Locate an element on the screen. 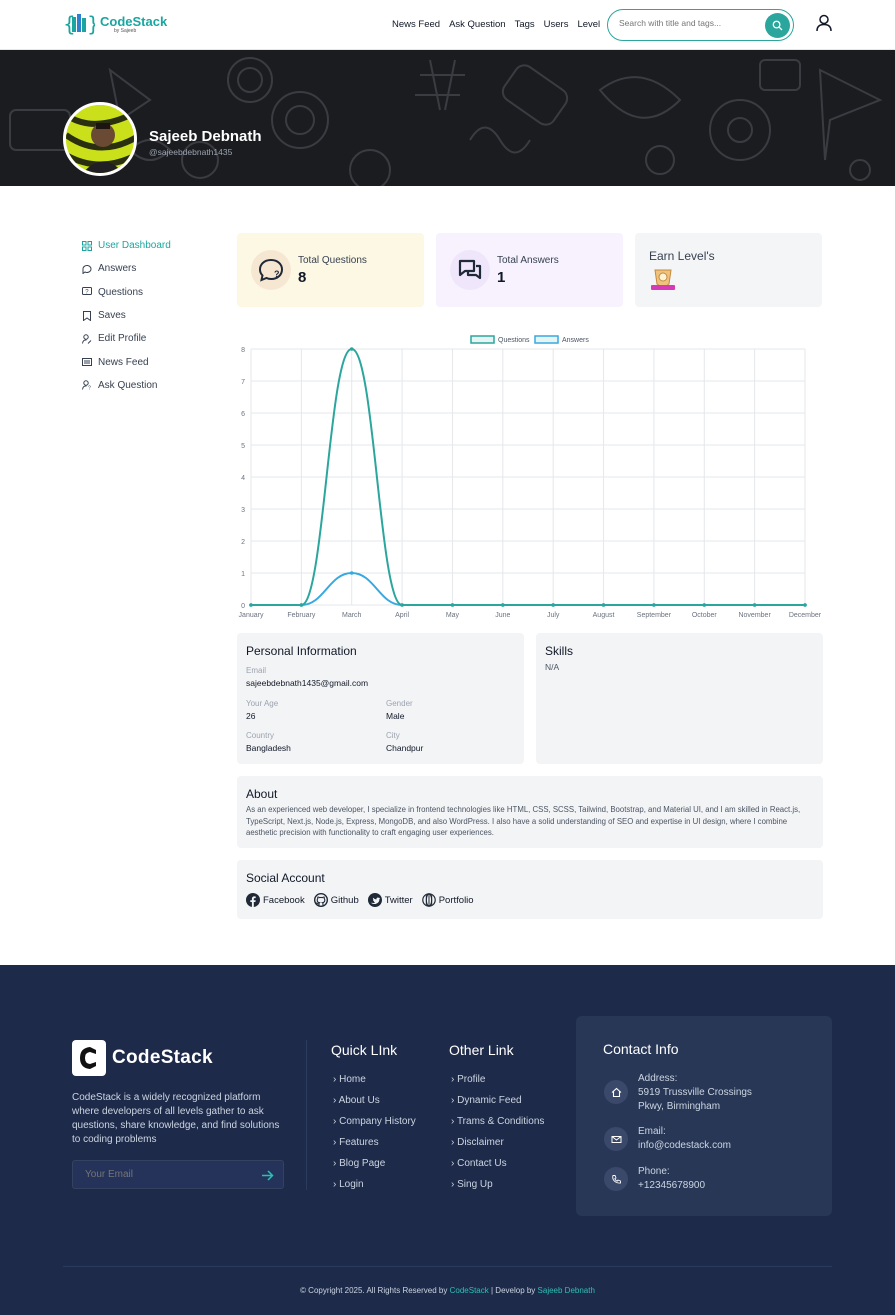  logo-text: CodeStack is located at coordinates (134, 21).